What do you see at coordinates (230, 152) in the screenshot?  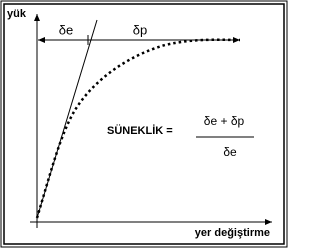 I see `formula-denominator: δe` at bounding box center [230, 152].